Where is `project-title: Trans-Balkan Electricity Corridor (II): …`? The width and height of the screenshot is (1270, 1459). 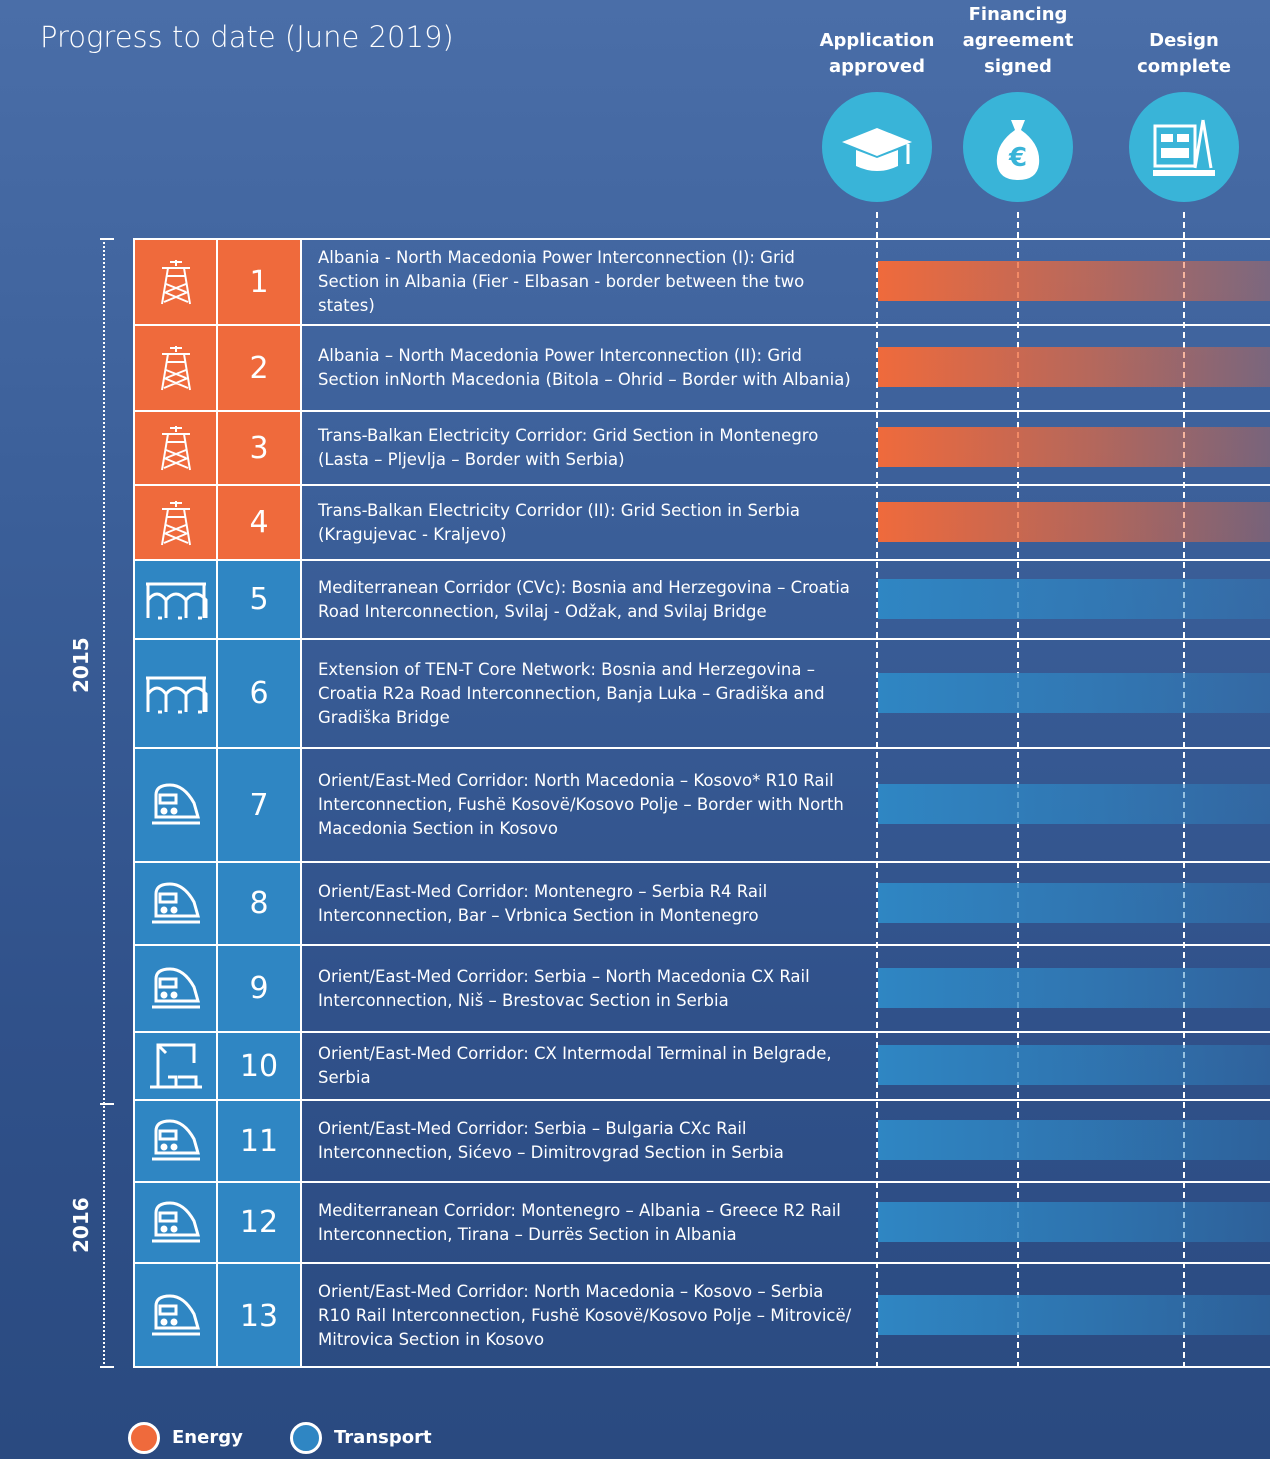
project-title: Trans-Balkan Electricity Corridor (II): … is located at coordinates (786, 521).